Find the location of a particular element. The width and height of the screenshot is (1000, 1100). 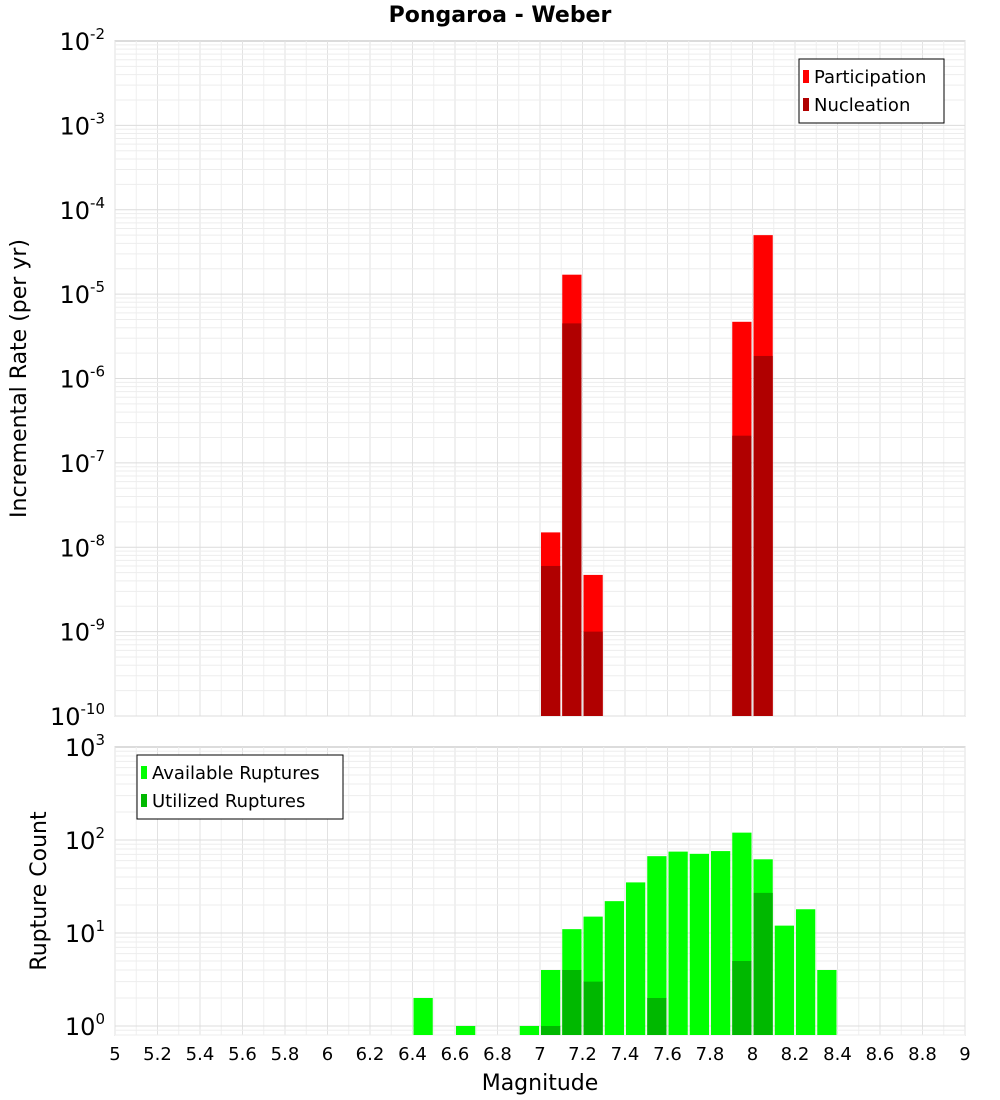

x-tick-label: 7.2 is located at coordinates (582, 1054).